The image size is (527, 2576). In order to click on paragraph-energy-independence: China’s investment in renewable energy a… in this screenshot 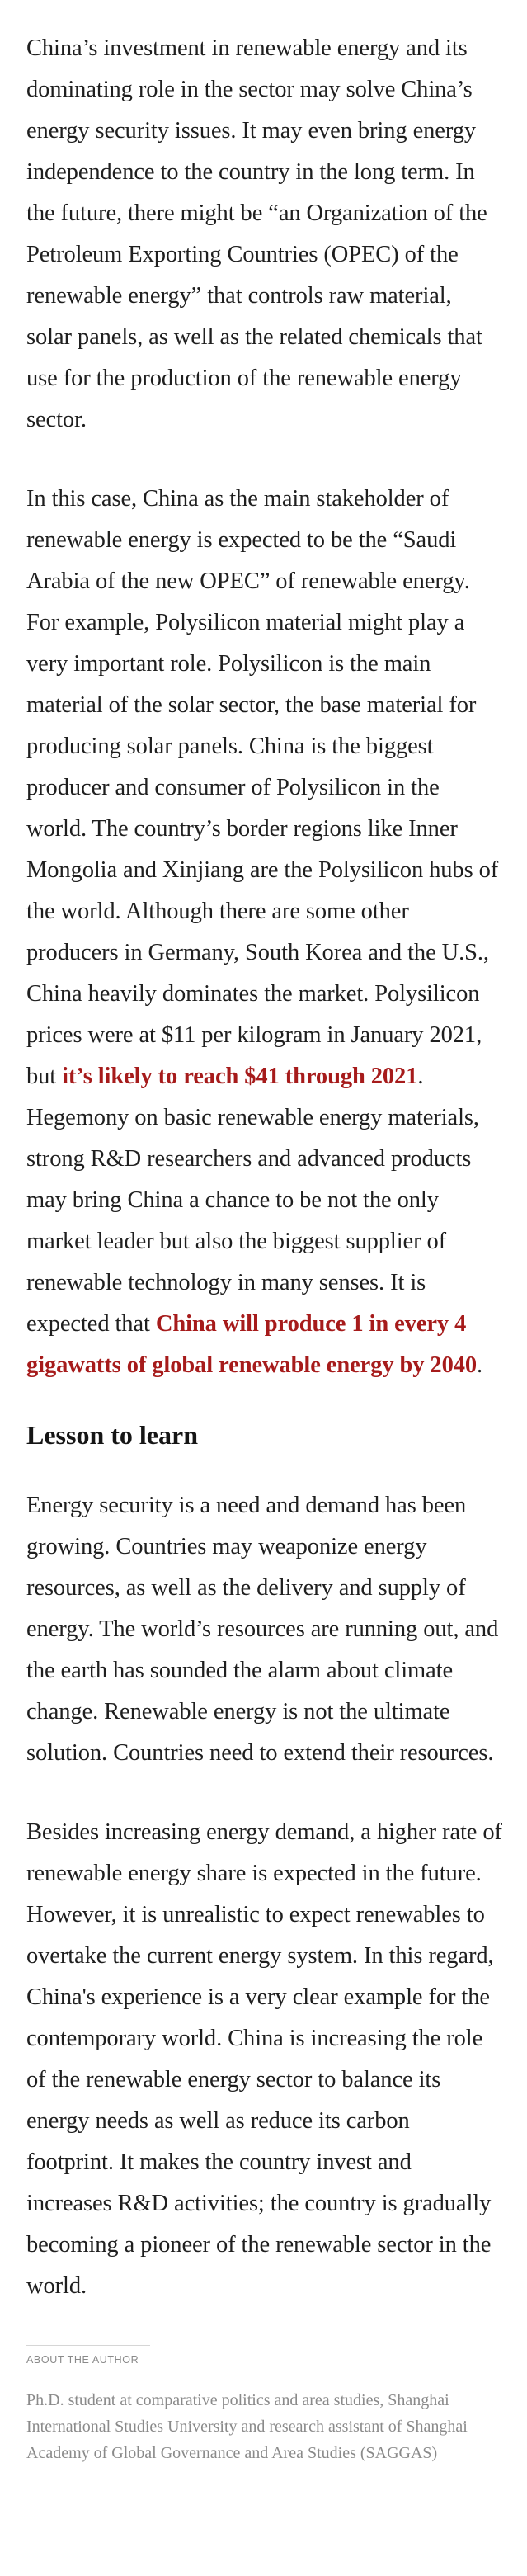, I will do `click(256, 233)`.